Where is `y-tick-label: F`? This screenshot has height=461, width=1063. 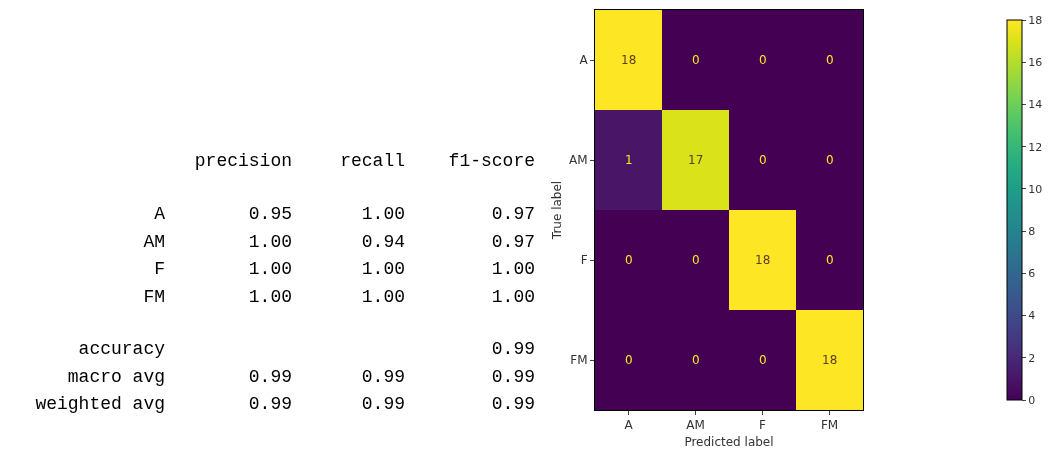
y-tick-label: F is located at coordinates (584, 260).